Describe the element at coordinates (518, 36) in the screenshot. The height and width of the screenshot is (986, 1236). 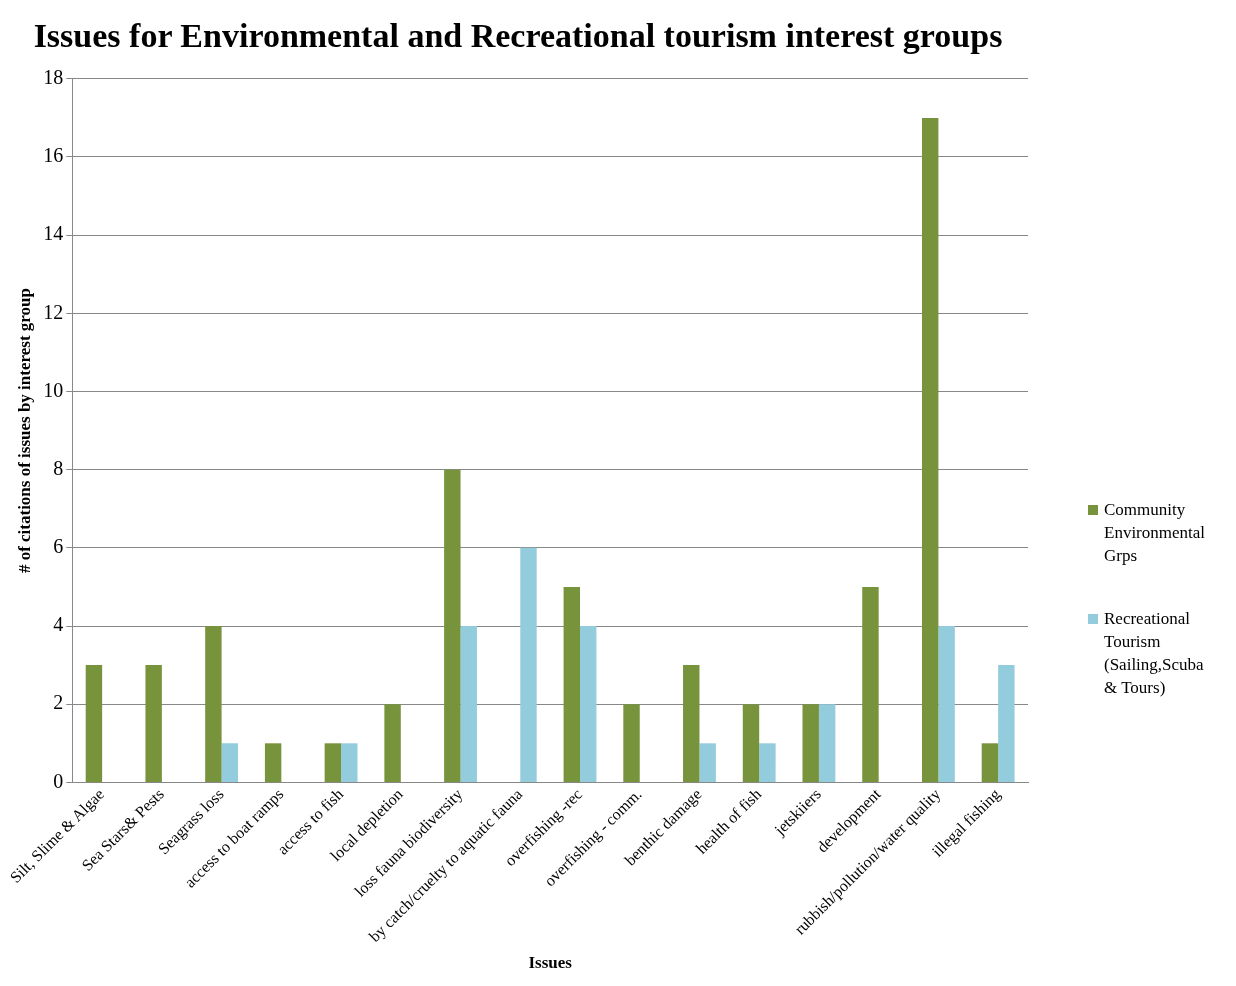
I see `chart-title: Issues for Environmental and Recreational tourism interest groups` at that location.